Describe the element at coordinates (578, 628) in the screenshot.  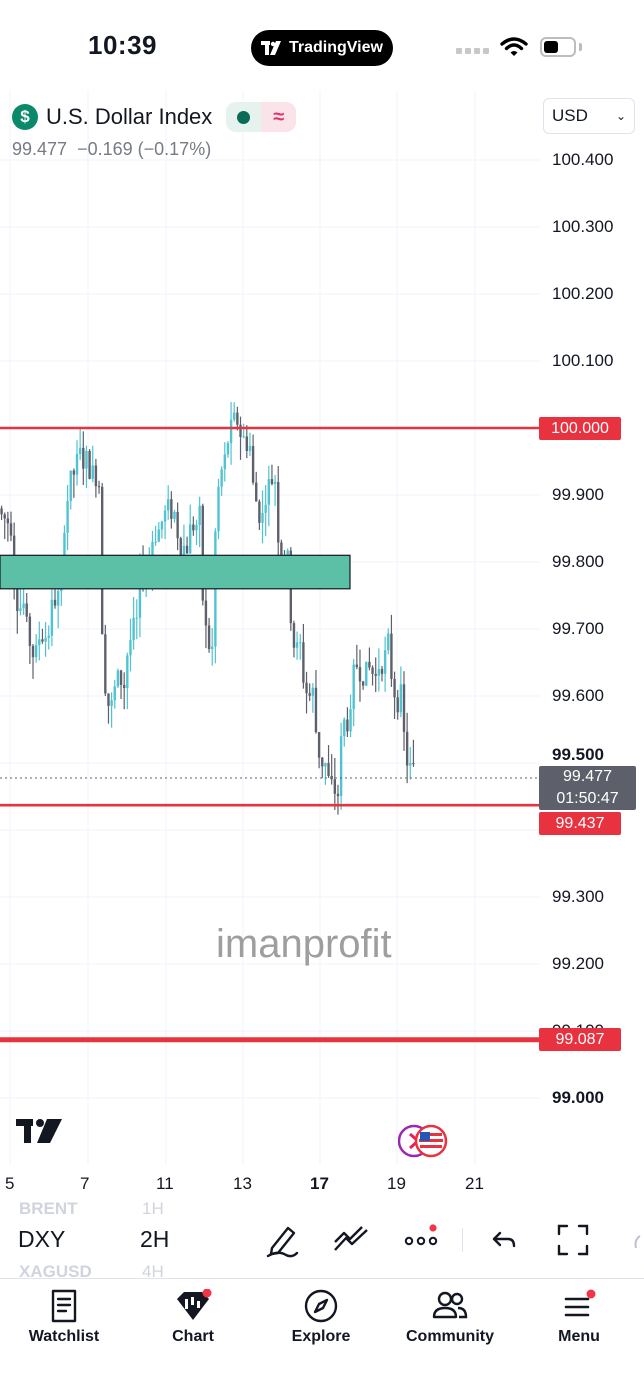
I see `price-axis-tick: 99.700` at that location.